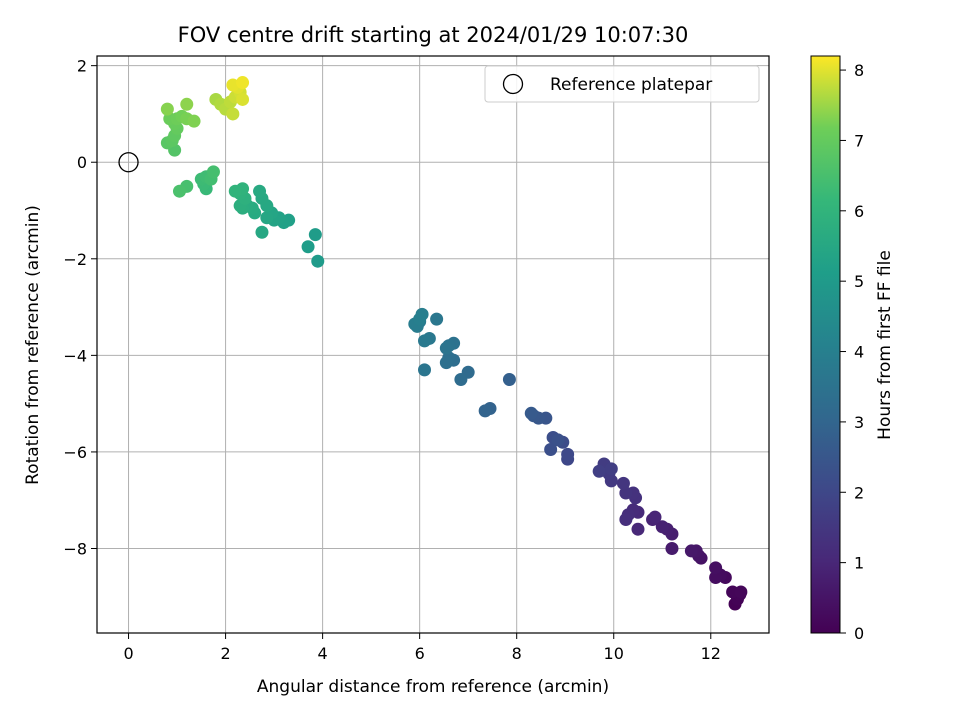 This screenshot has width=960, height=724. Describe the element at coordinates (128, 653) in the screenshot. I see `x-tick-label: 0` at that location.